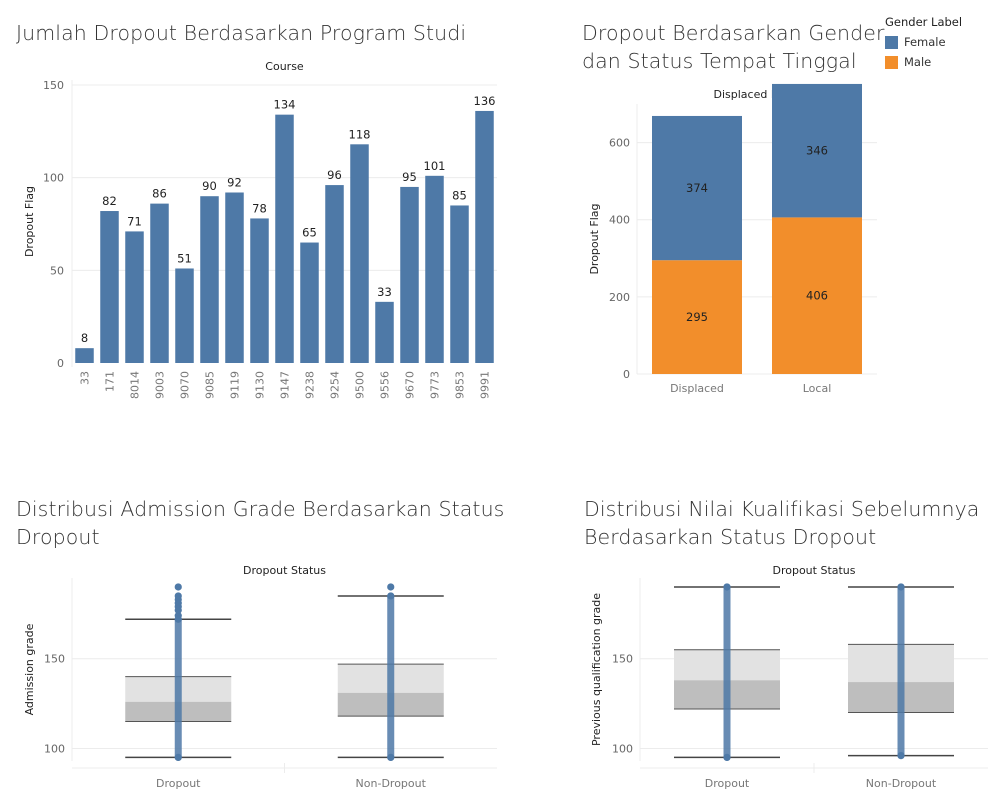 The width and height of the screenshot is (999, 799). I want to click on x-tick-label: 9773, so click(435, 385).